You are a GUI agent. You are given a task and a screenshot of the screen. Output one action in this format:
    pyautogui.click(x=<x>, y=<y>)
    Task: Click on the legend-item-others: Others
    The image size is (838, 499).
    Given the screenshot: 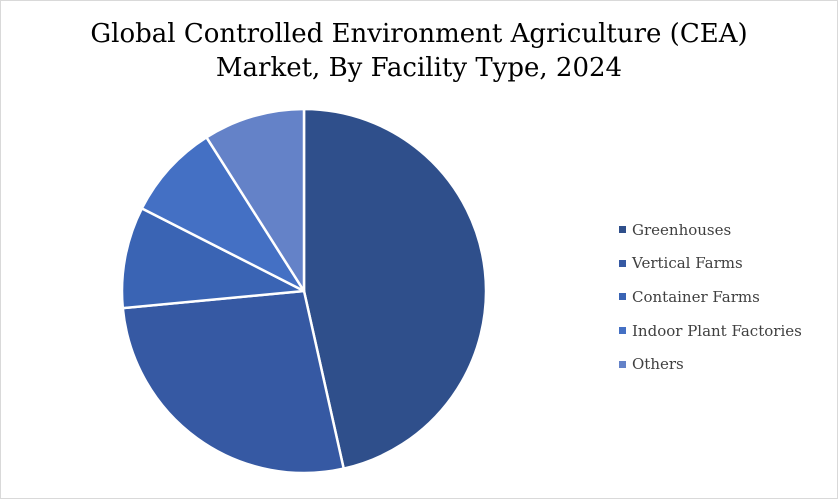 What is the action you would take?
    pyautogui.click(x=726, y=364)
    